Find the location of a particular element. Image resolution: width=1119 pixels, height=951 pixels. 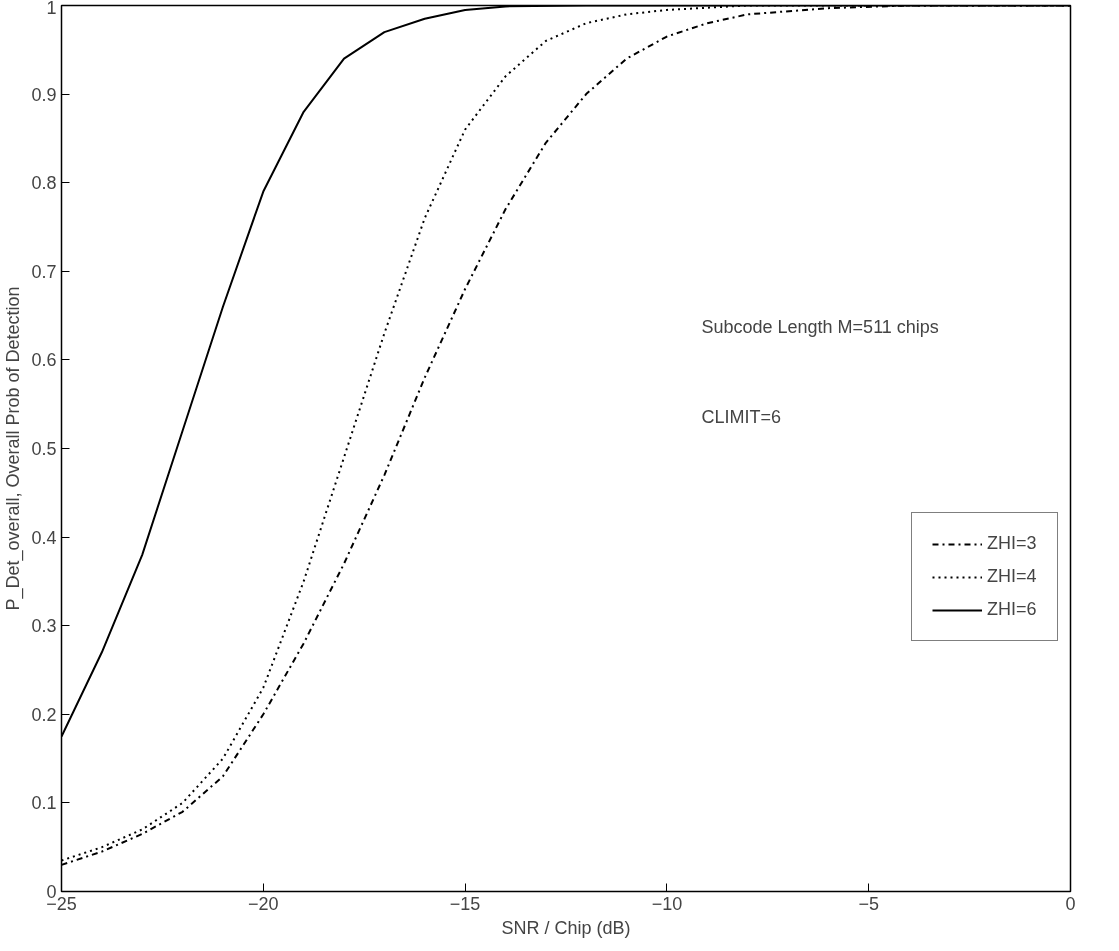

legend-label: ZHI=6 is located at coordinates (1012, 609).